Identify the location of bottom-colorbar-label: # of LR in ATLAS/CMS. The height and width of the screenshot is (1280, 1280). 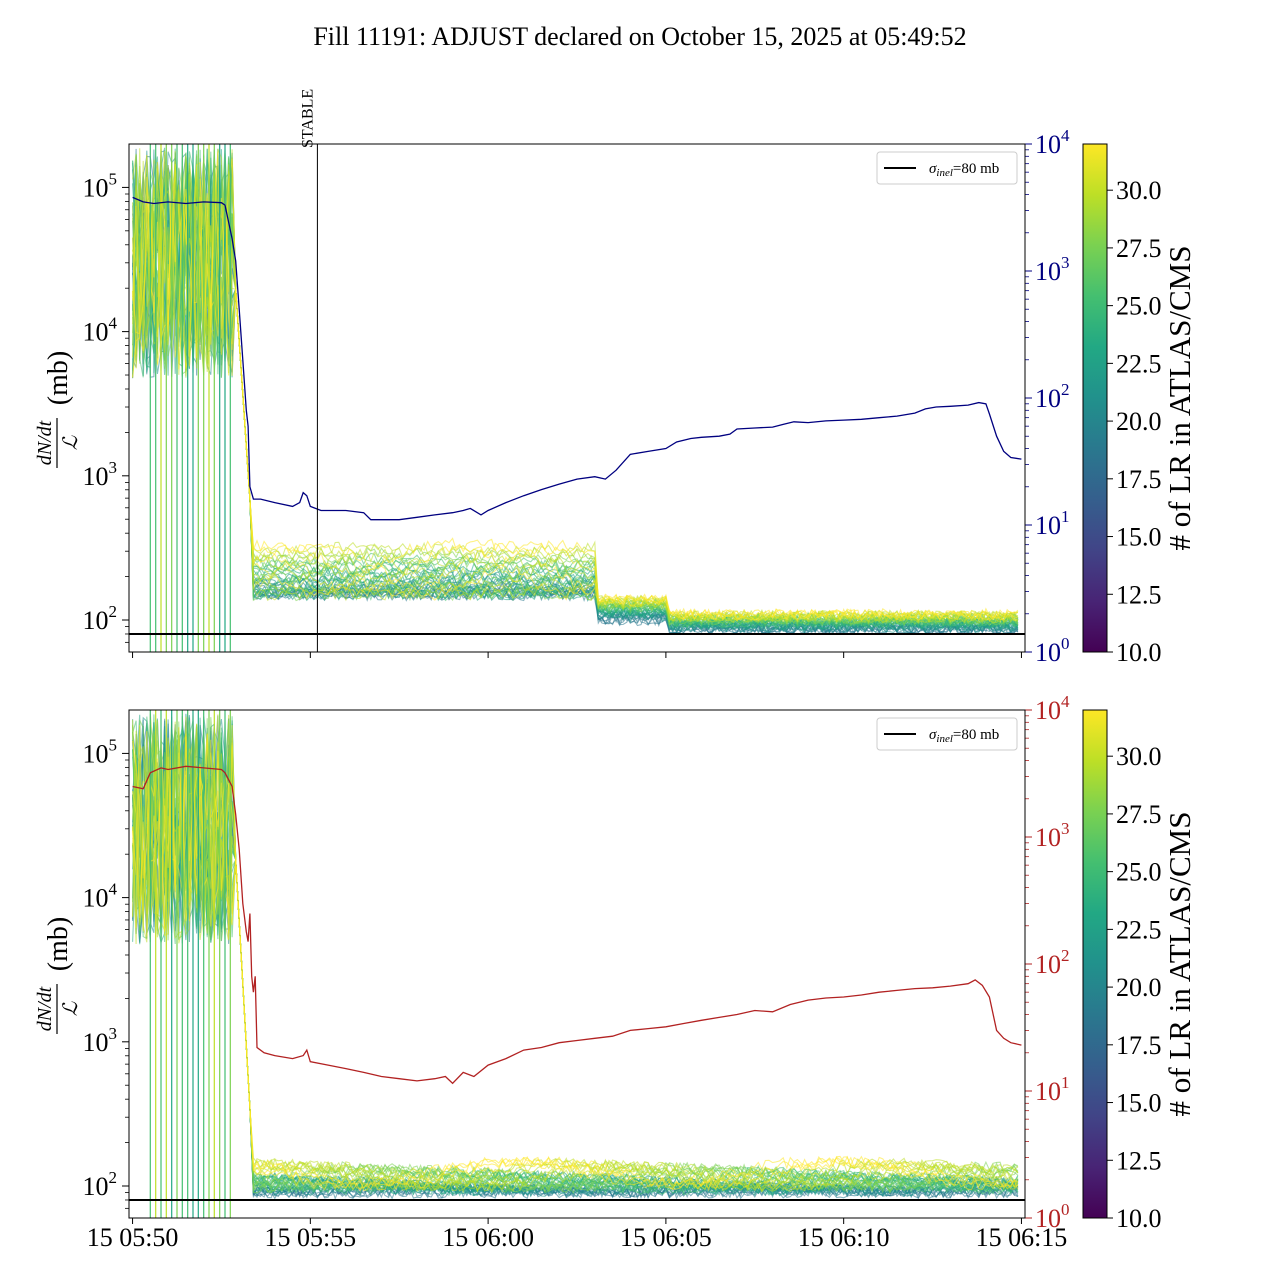
(1179, 964).